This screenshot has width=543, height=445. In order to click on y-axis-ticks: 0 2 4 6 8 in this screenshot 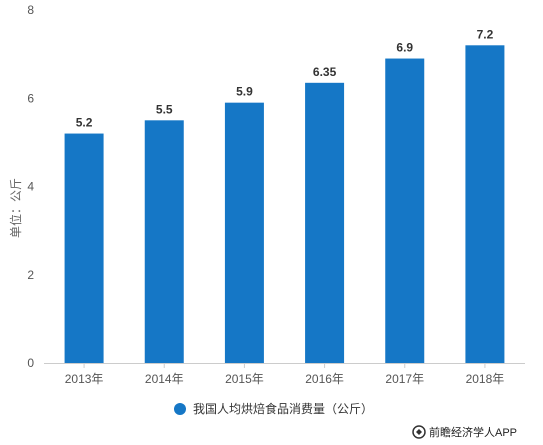, I will do `click(30, 186)`.